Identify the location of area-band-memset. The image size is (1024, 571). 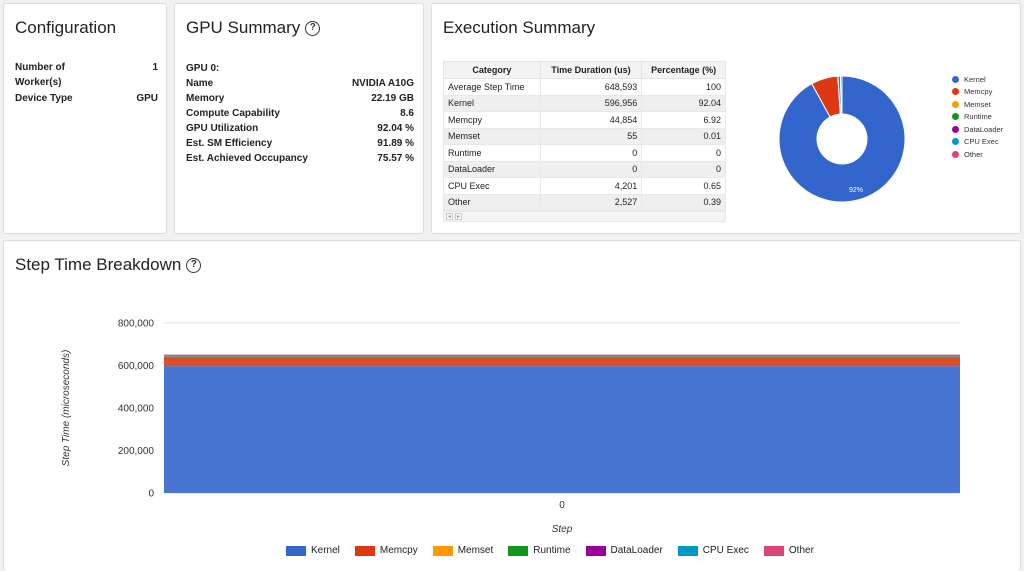
(562, 357).